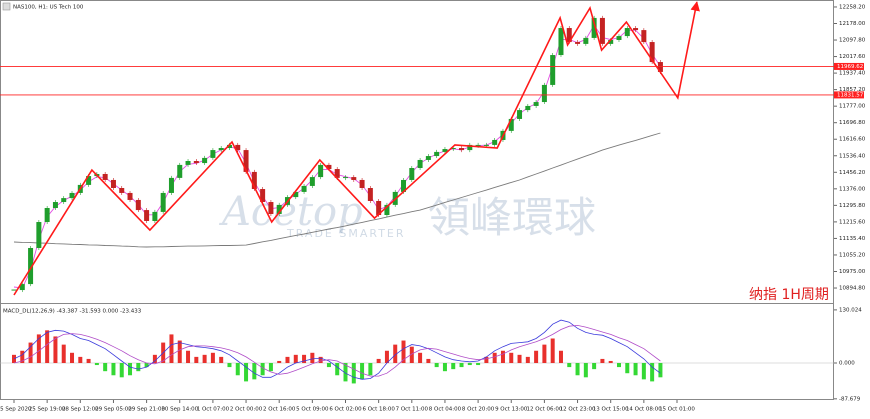 Image resolution: width=870 pixels, height=419 pixels. I want to click on x-tick-label: 14 Oct 08:00, so click(644, 410).